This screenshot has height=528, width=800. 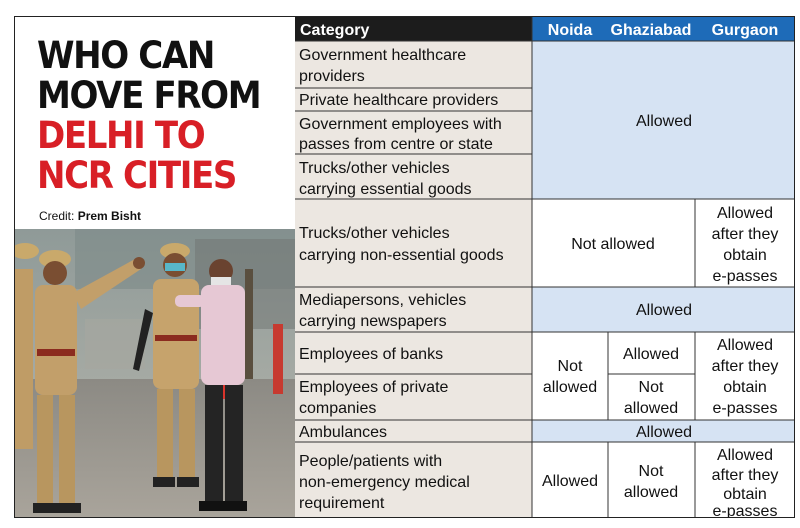 I want to click on value-row5-gurgaon-line3: obtain, so click(x=745, y=255).